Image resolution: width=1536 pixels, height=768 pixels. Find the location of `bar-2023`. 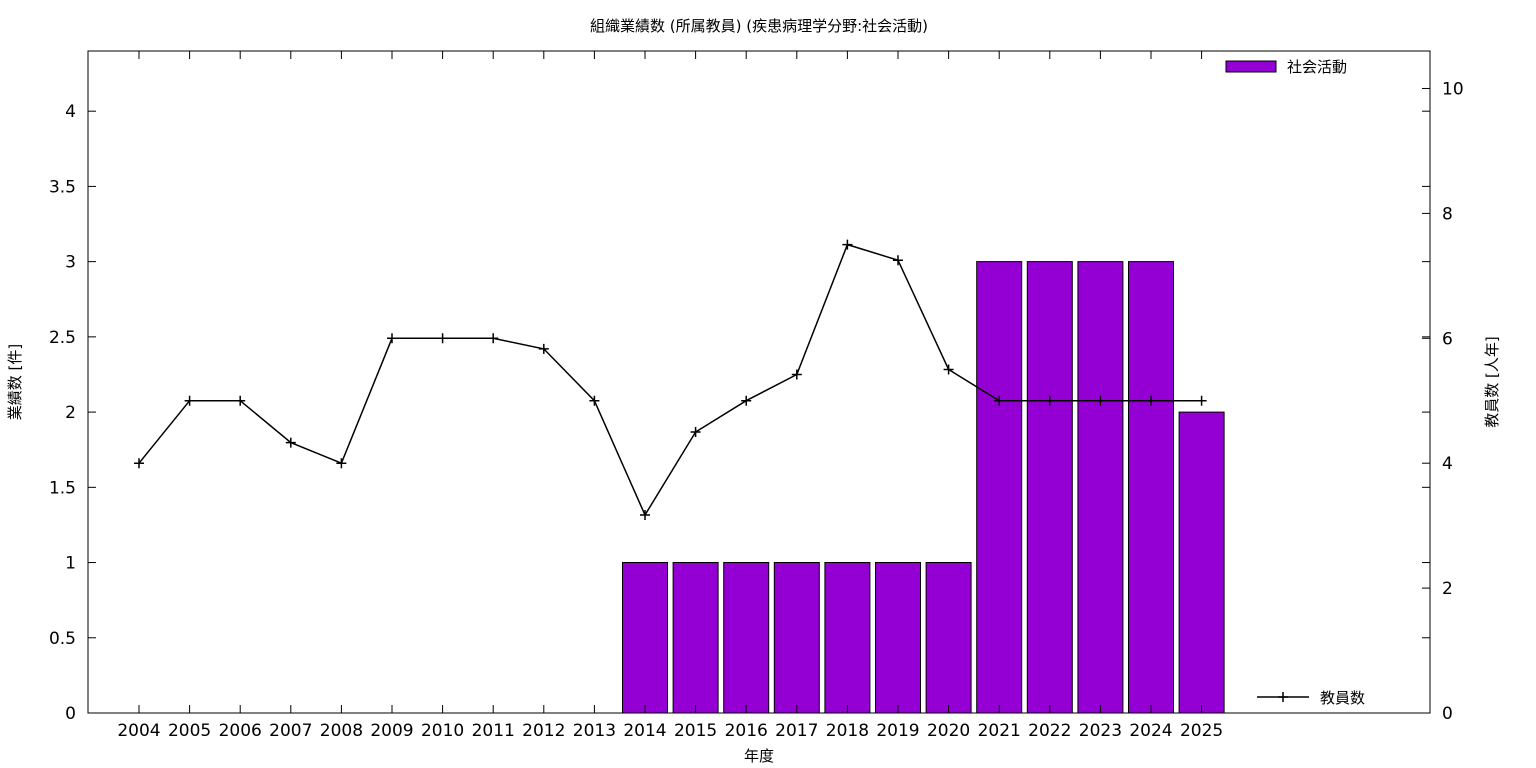

bar-2023 is located at coordinates (1100, 487).